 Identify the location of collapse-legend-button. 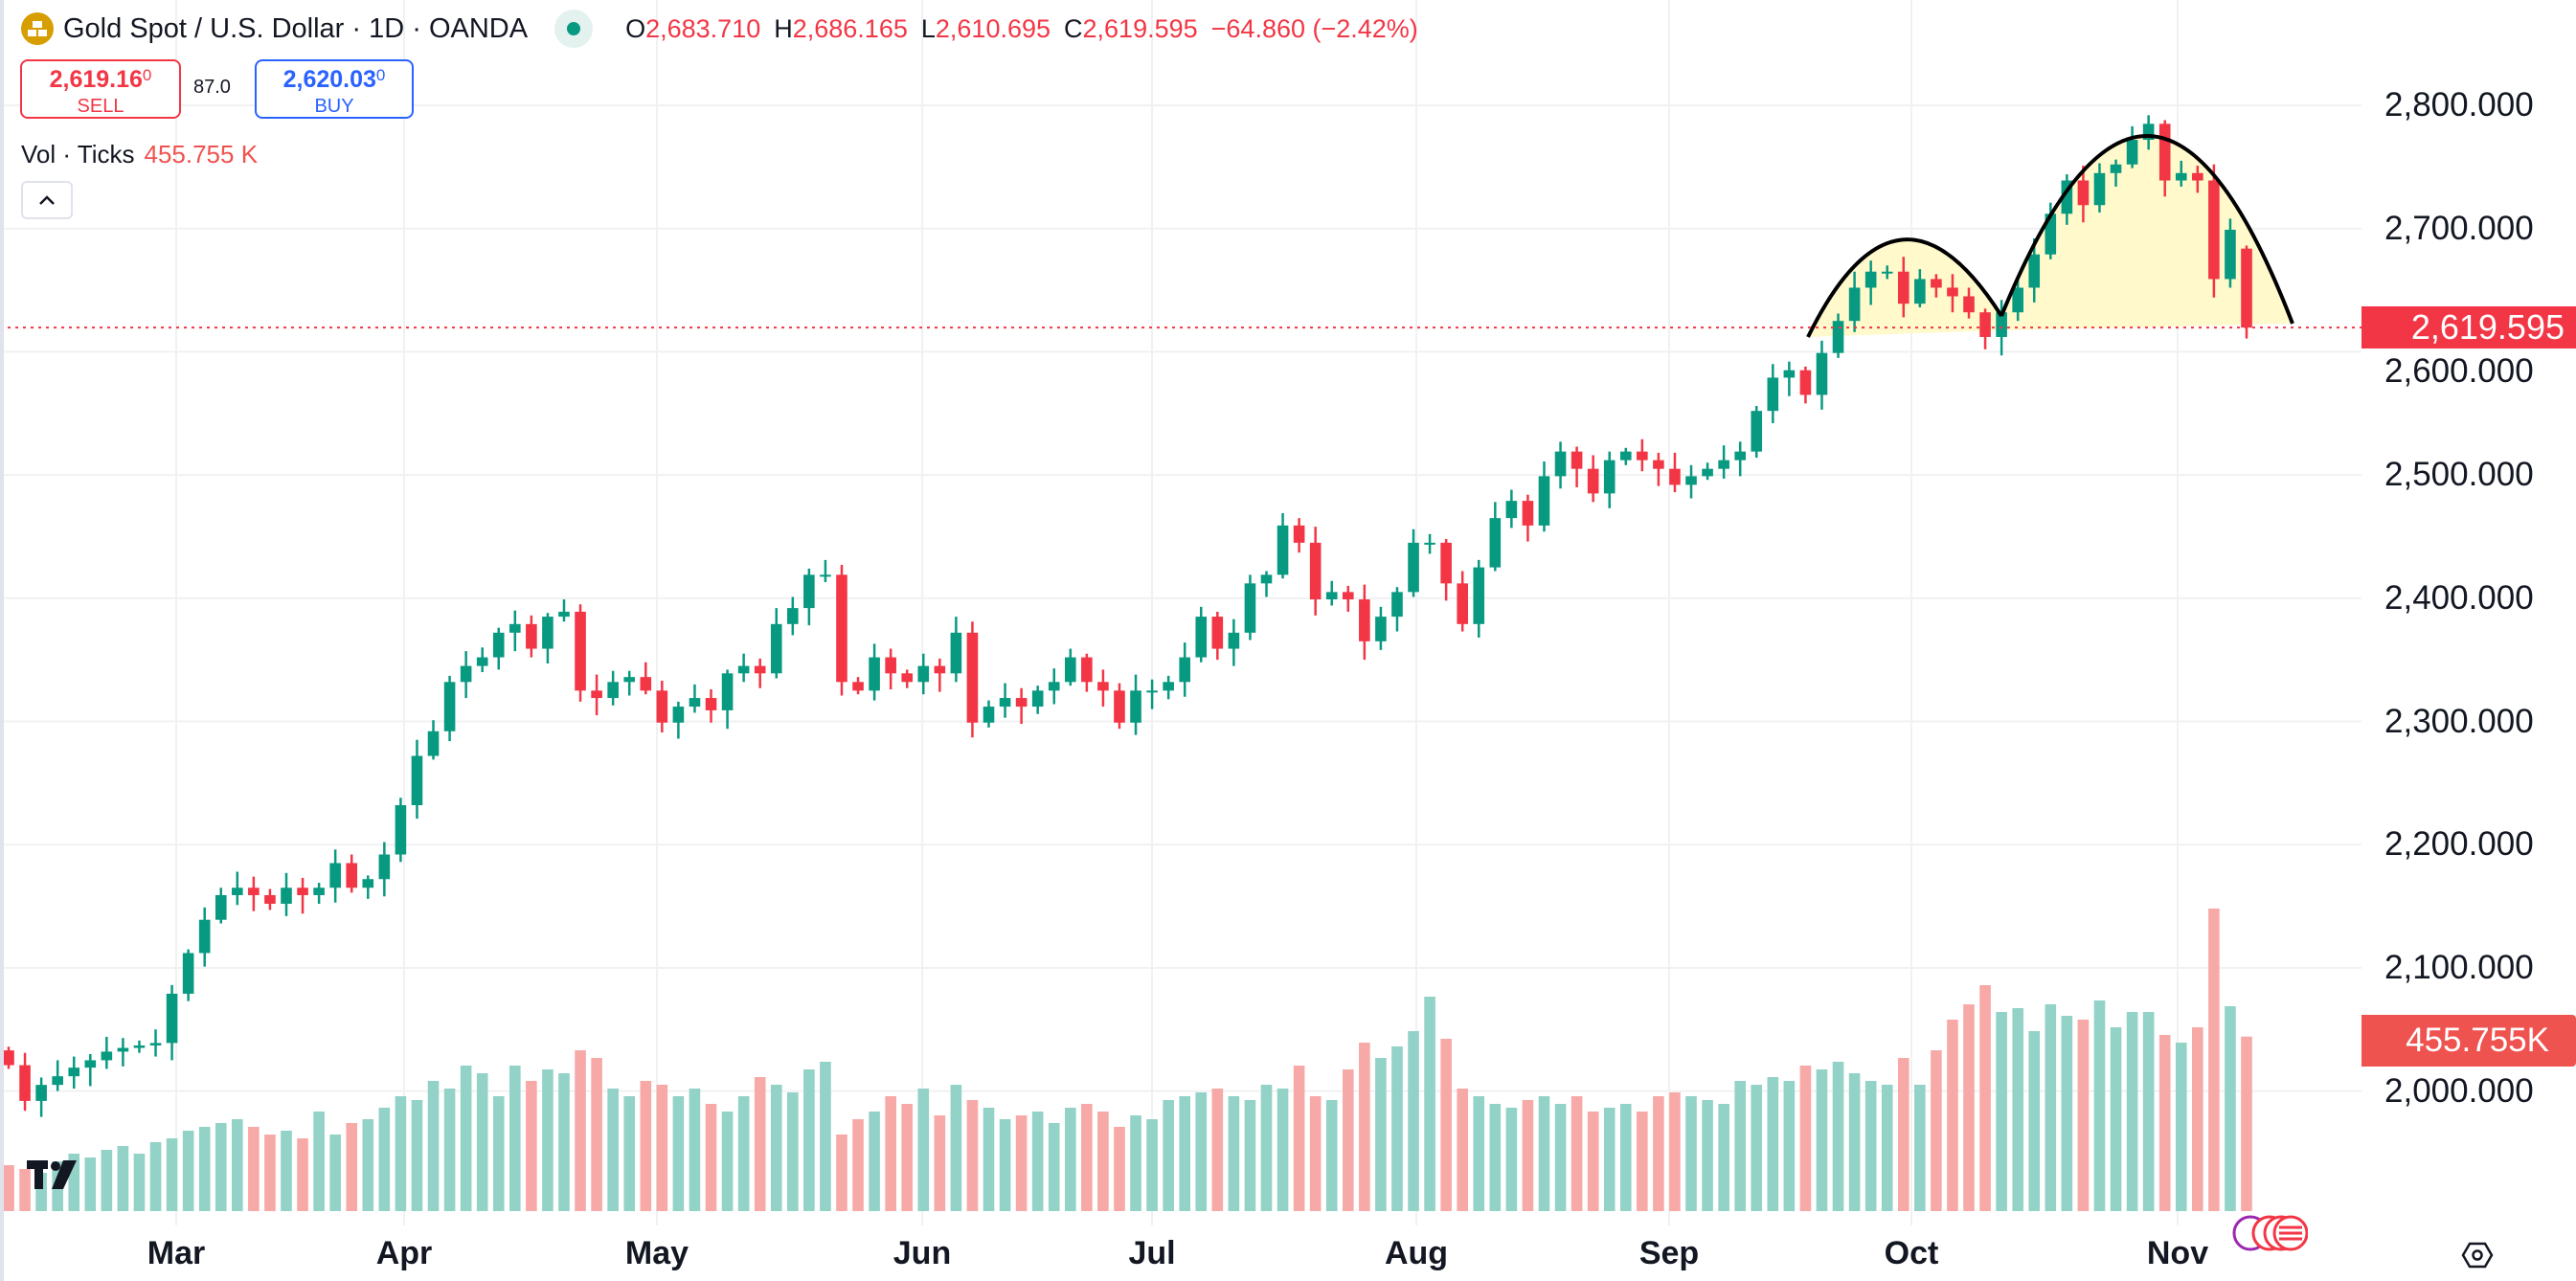
(47, 200).